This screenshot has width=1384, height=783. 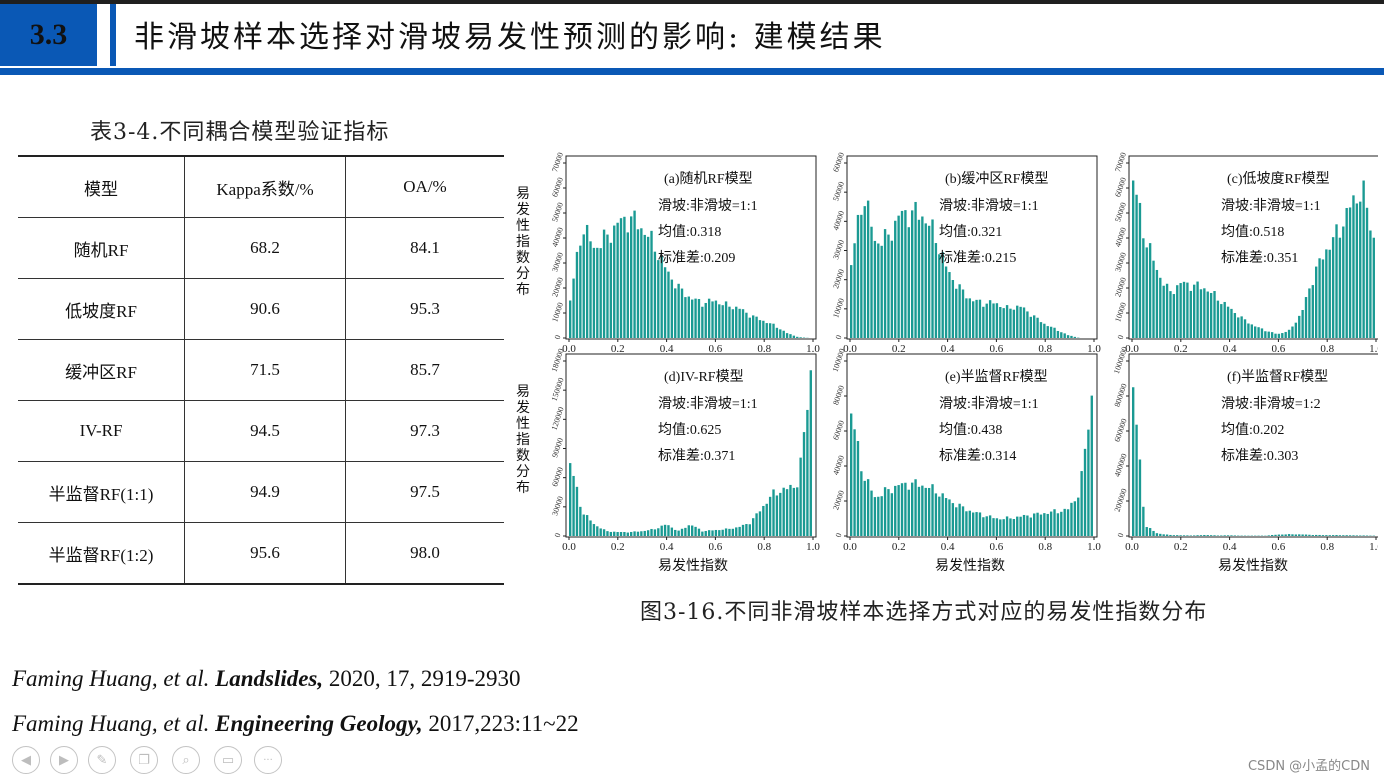 What do you see at coordinates (839, 337) in the screenshot?
I see `panel-b-ytick-label: 0` at bounding box center [839, 337].